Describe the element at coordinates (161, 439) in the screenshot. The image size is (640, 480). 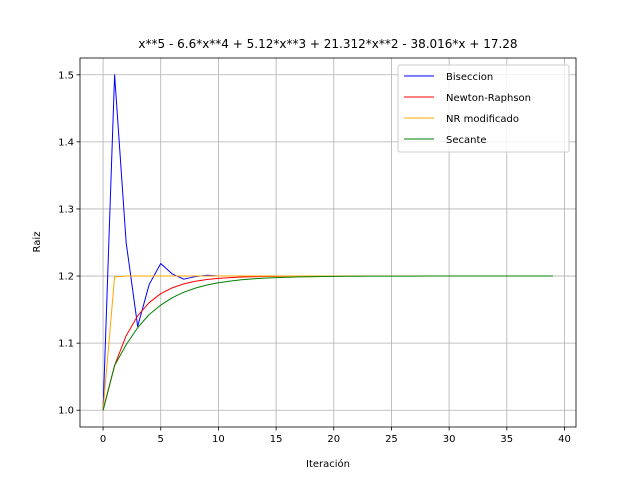
I see `x-tick-label: 5` at that location.